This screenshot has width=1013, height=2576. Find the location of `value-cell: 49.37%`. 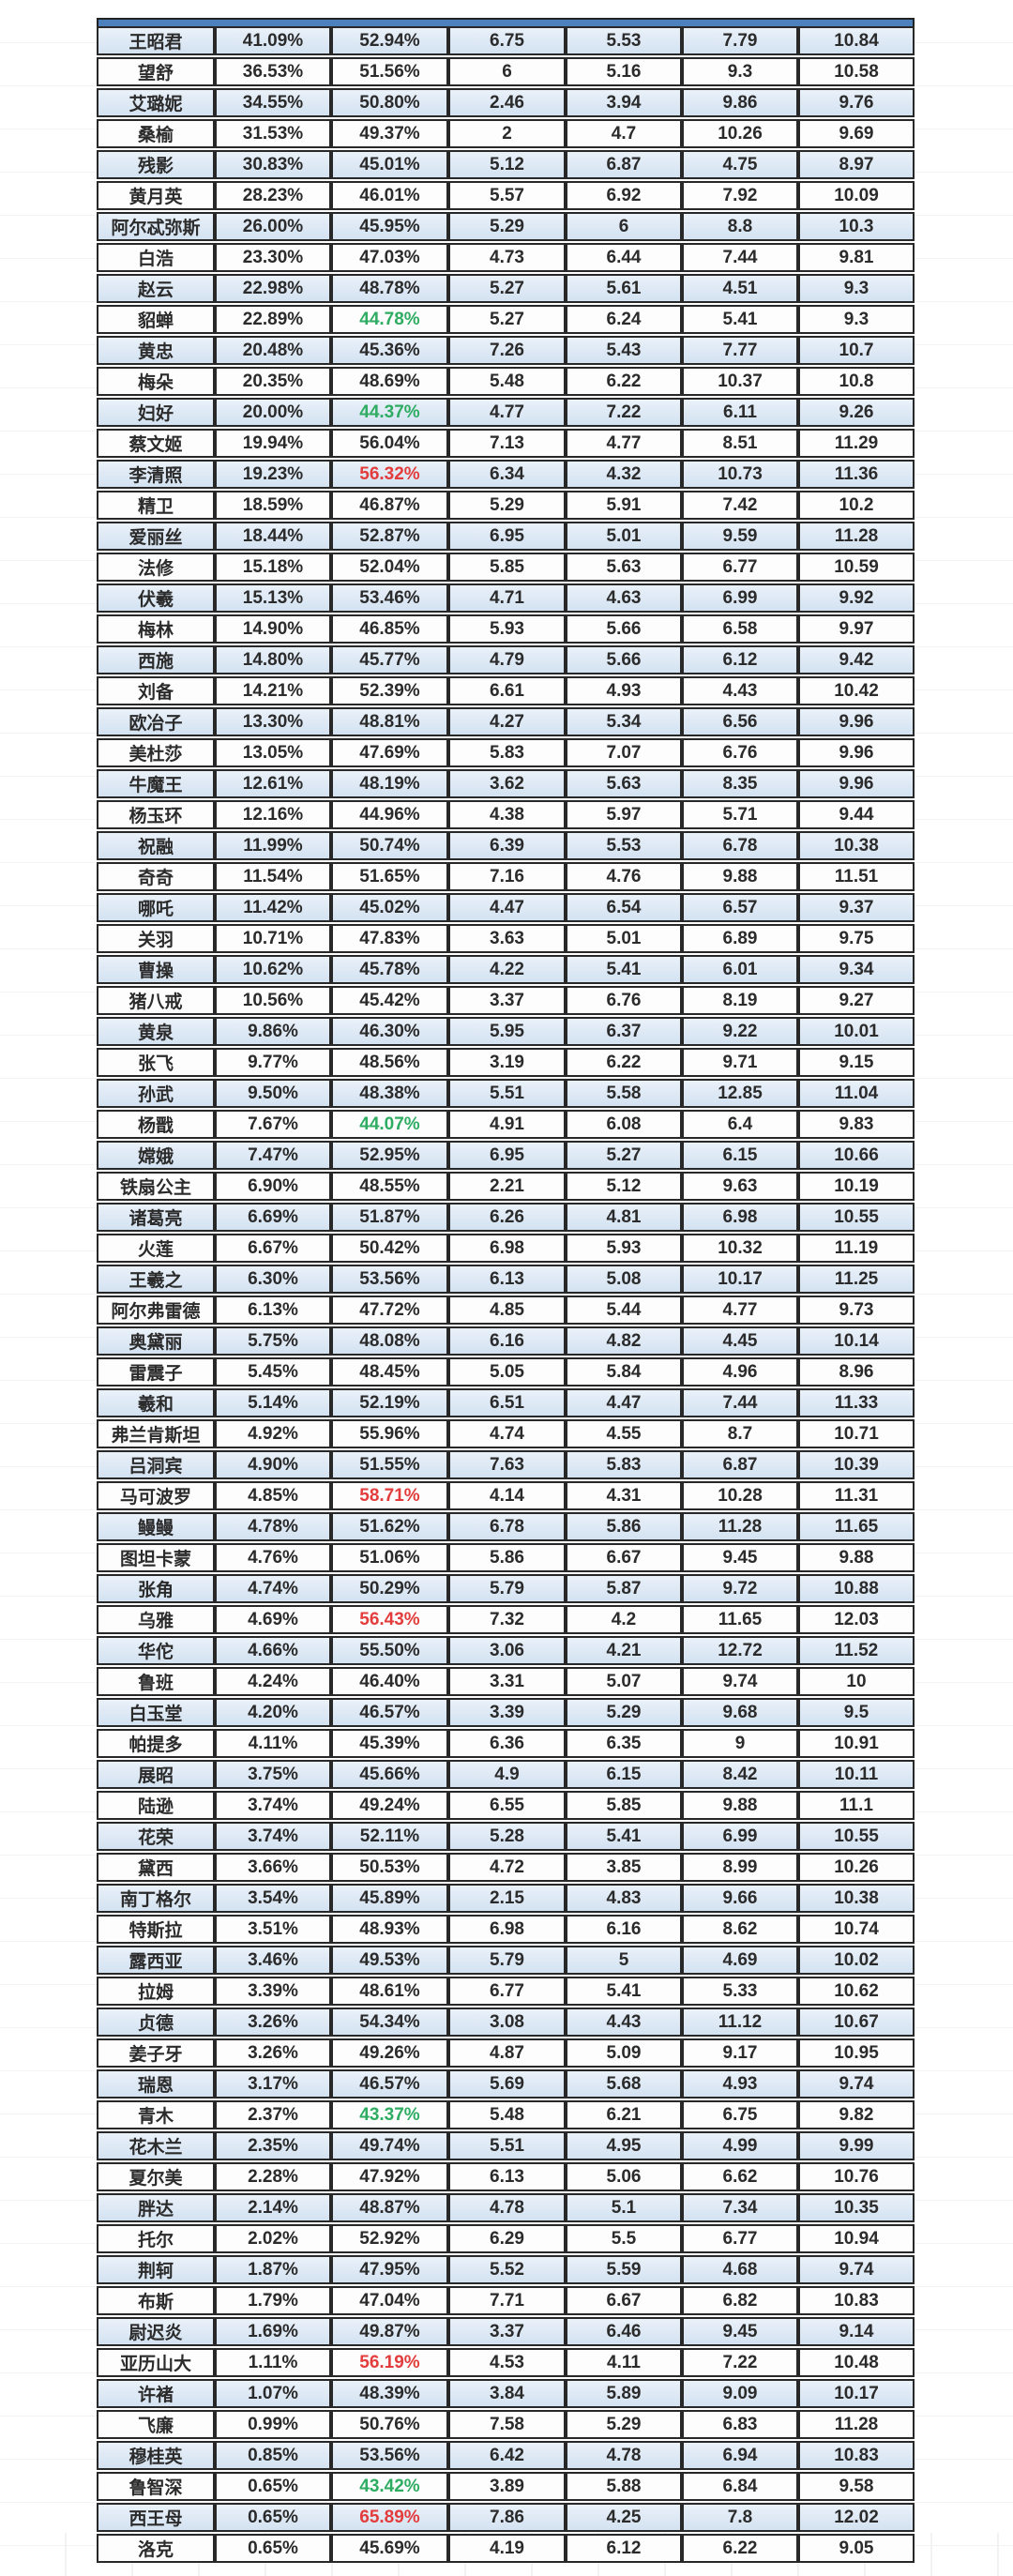

value-cell: 49.37% is located at coordinates (390, 133).